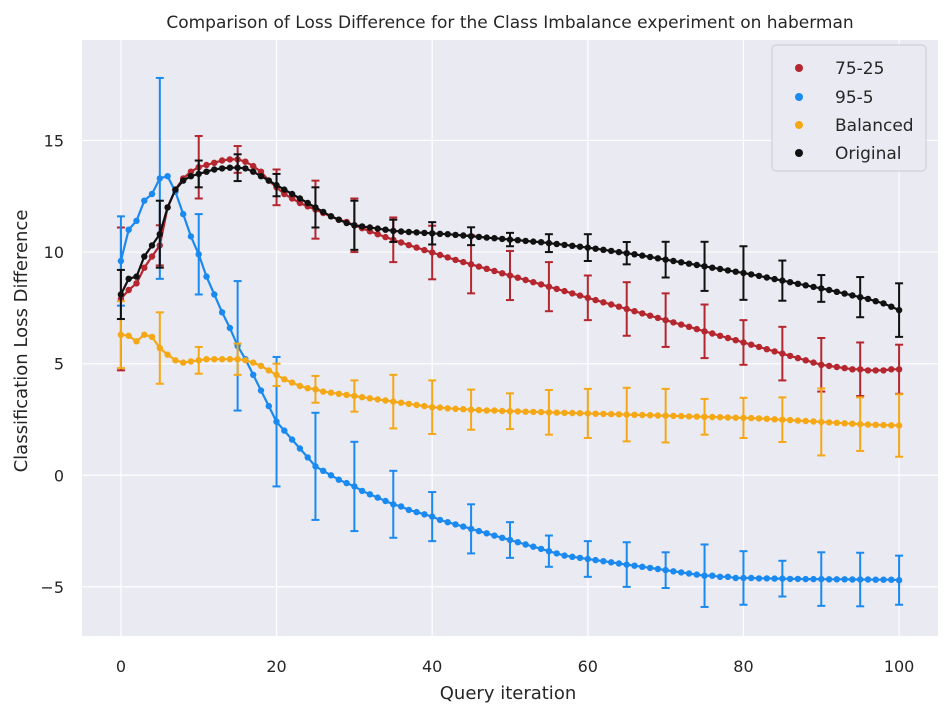 The height and width of the screenshot is (720, 949). I want to click on y-tick-label: 15, so click(54, 140).